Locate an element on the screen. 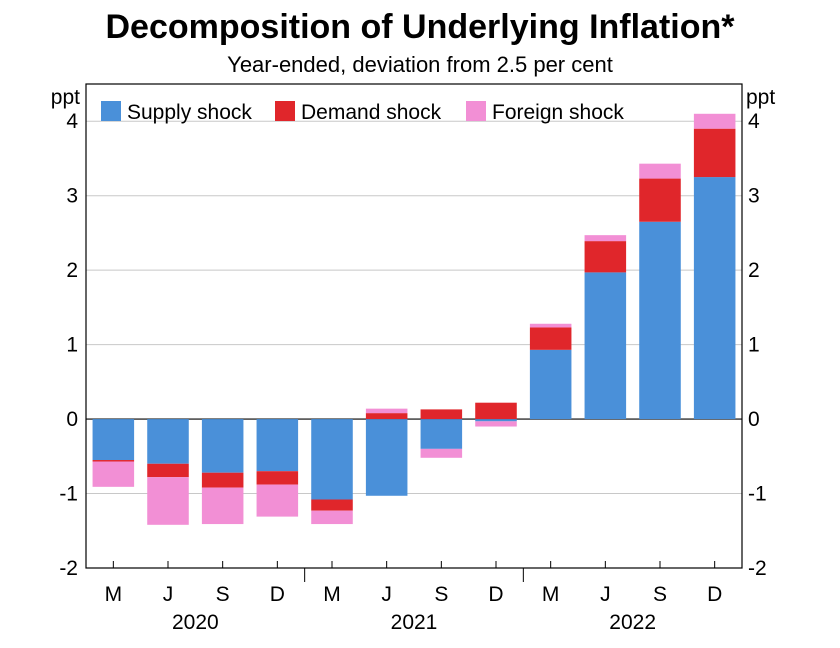  y-tick-label-right: -2 is located at coordinates (757, 568).